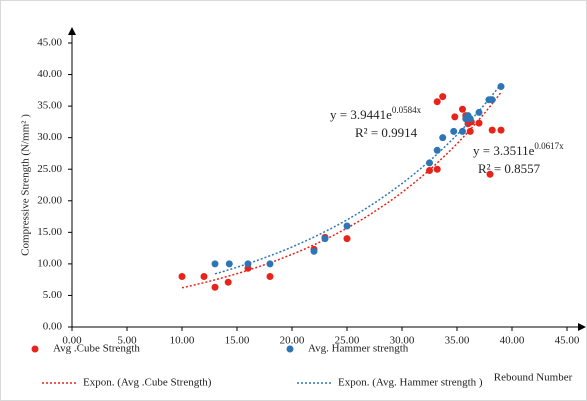 This screenshot has height=401, width=587. What do you see at coordinates (49, 43) in the screenshot?
I see `y-tick-label: 45.00` at bounding box center [49, 43].